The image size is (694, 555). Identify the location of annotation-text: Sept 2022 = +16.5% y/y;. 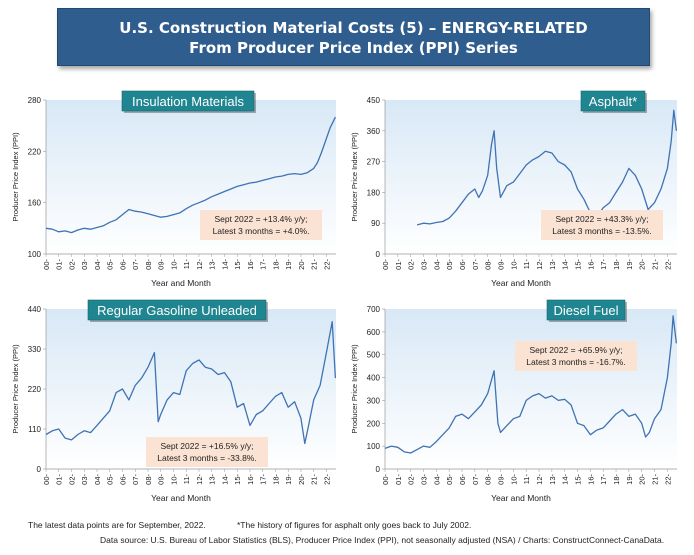
(206, 446).